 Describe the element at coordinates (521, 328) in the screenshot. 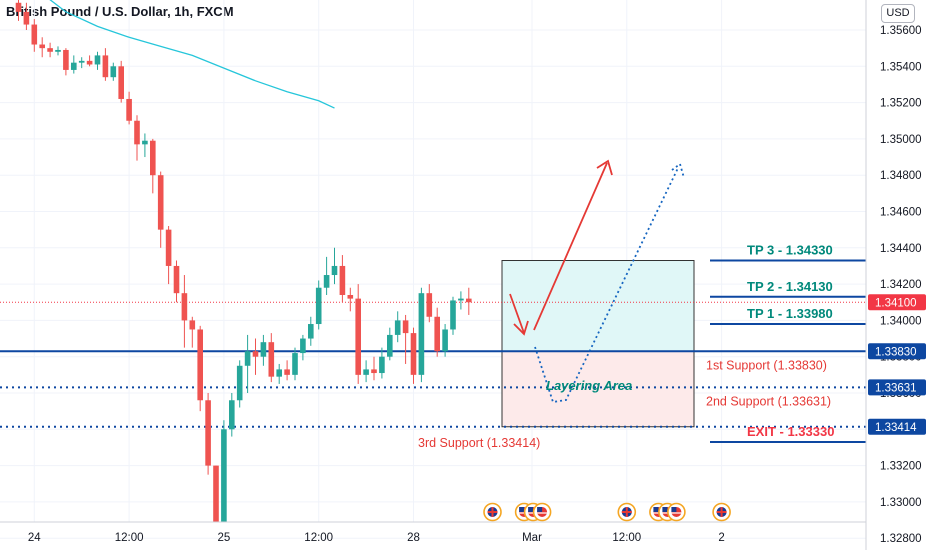

I see `down-arrow-head` at that location.